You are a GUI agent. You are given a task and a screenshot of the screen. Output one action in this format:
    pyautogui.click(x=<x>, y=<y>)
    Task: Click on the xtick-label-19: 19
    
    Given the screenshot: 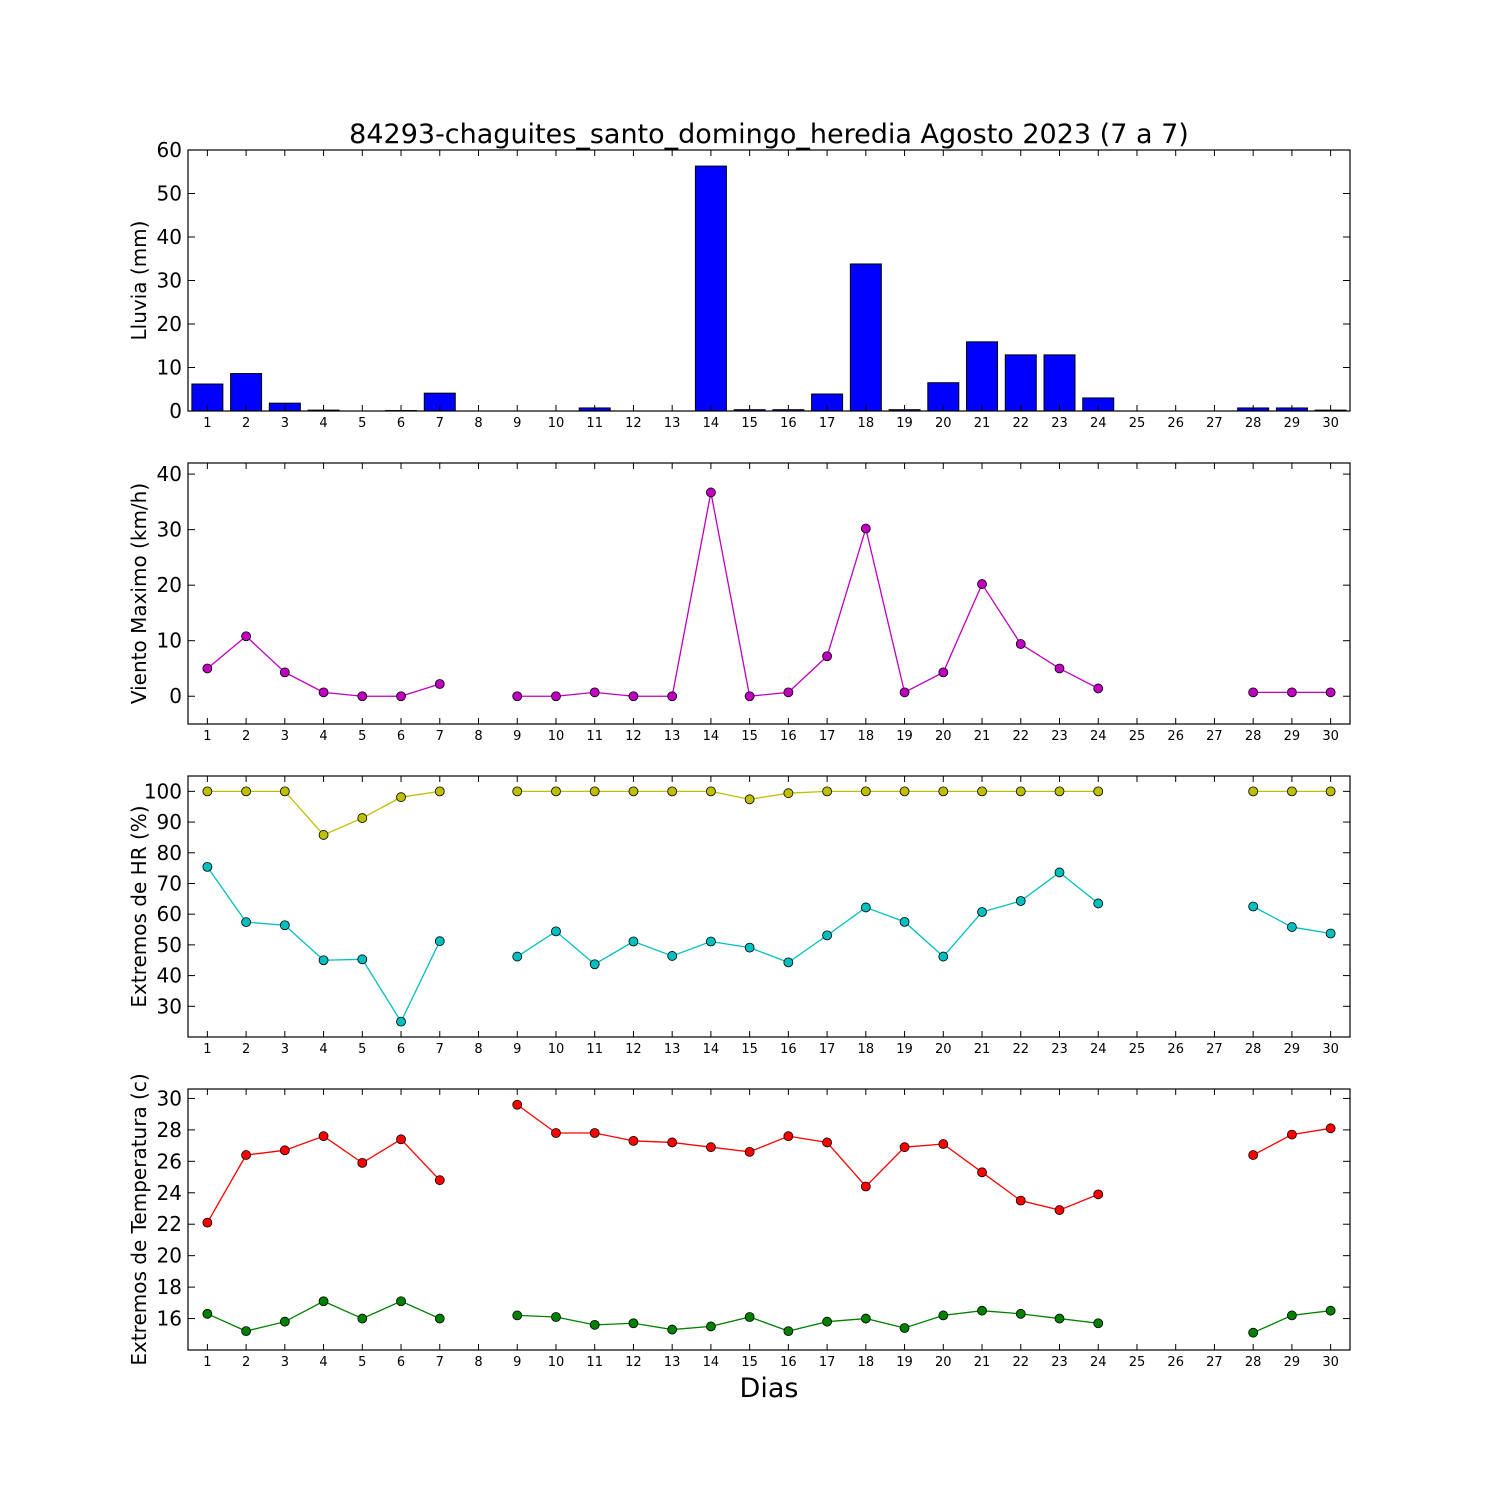 What is the action you would take?
    pyautogui.click(x=904, y=423)
    